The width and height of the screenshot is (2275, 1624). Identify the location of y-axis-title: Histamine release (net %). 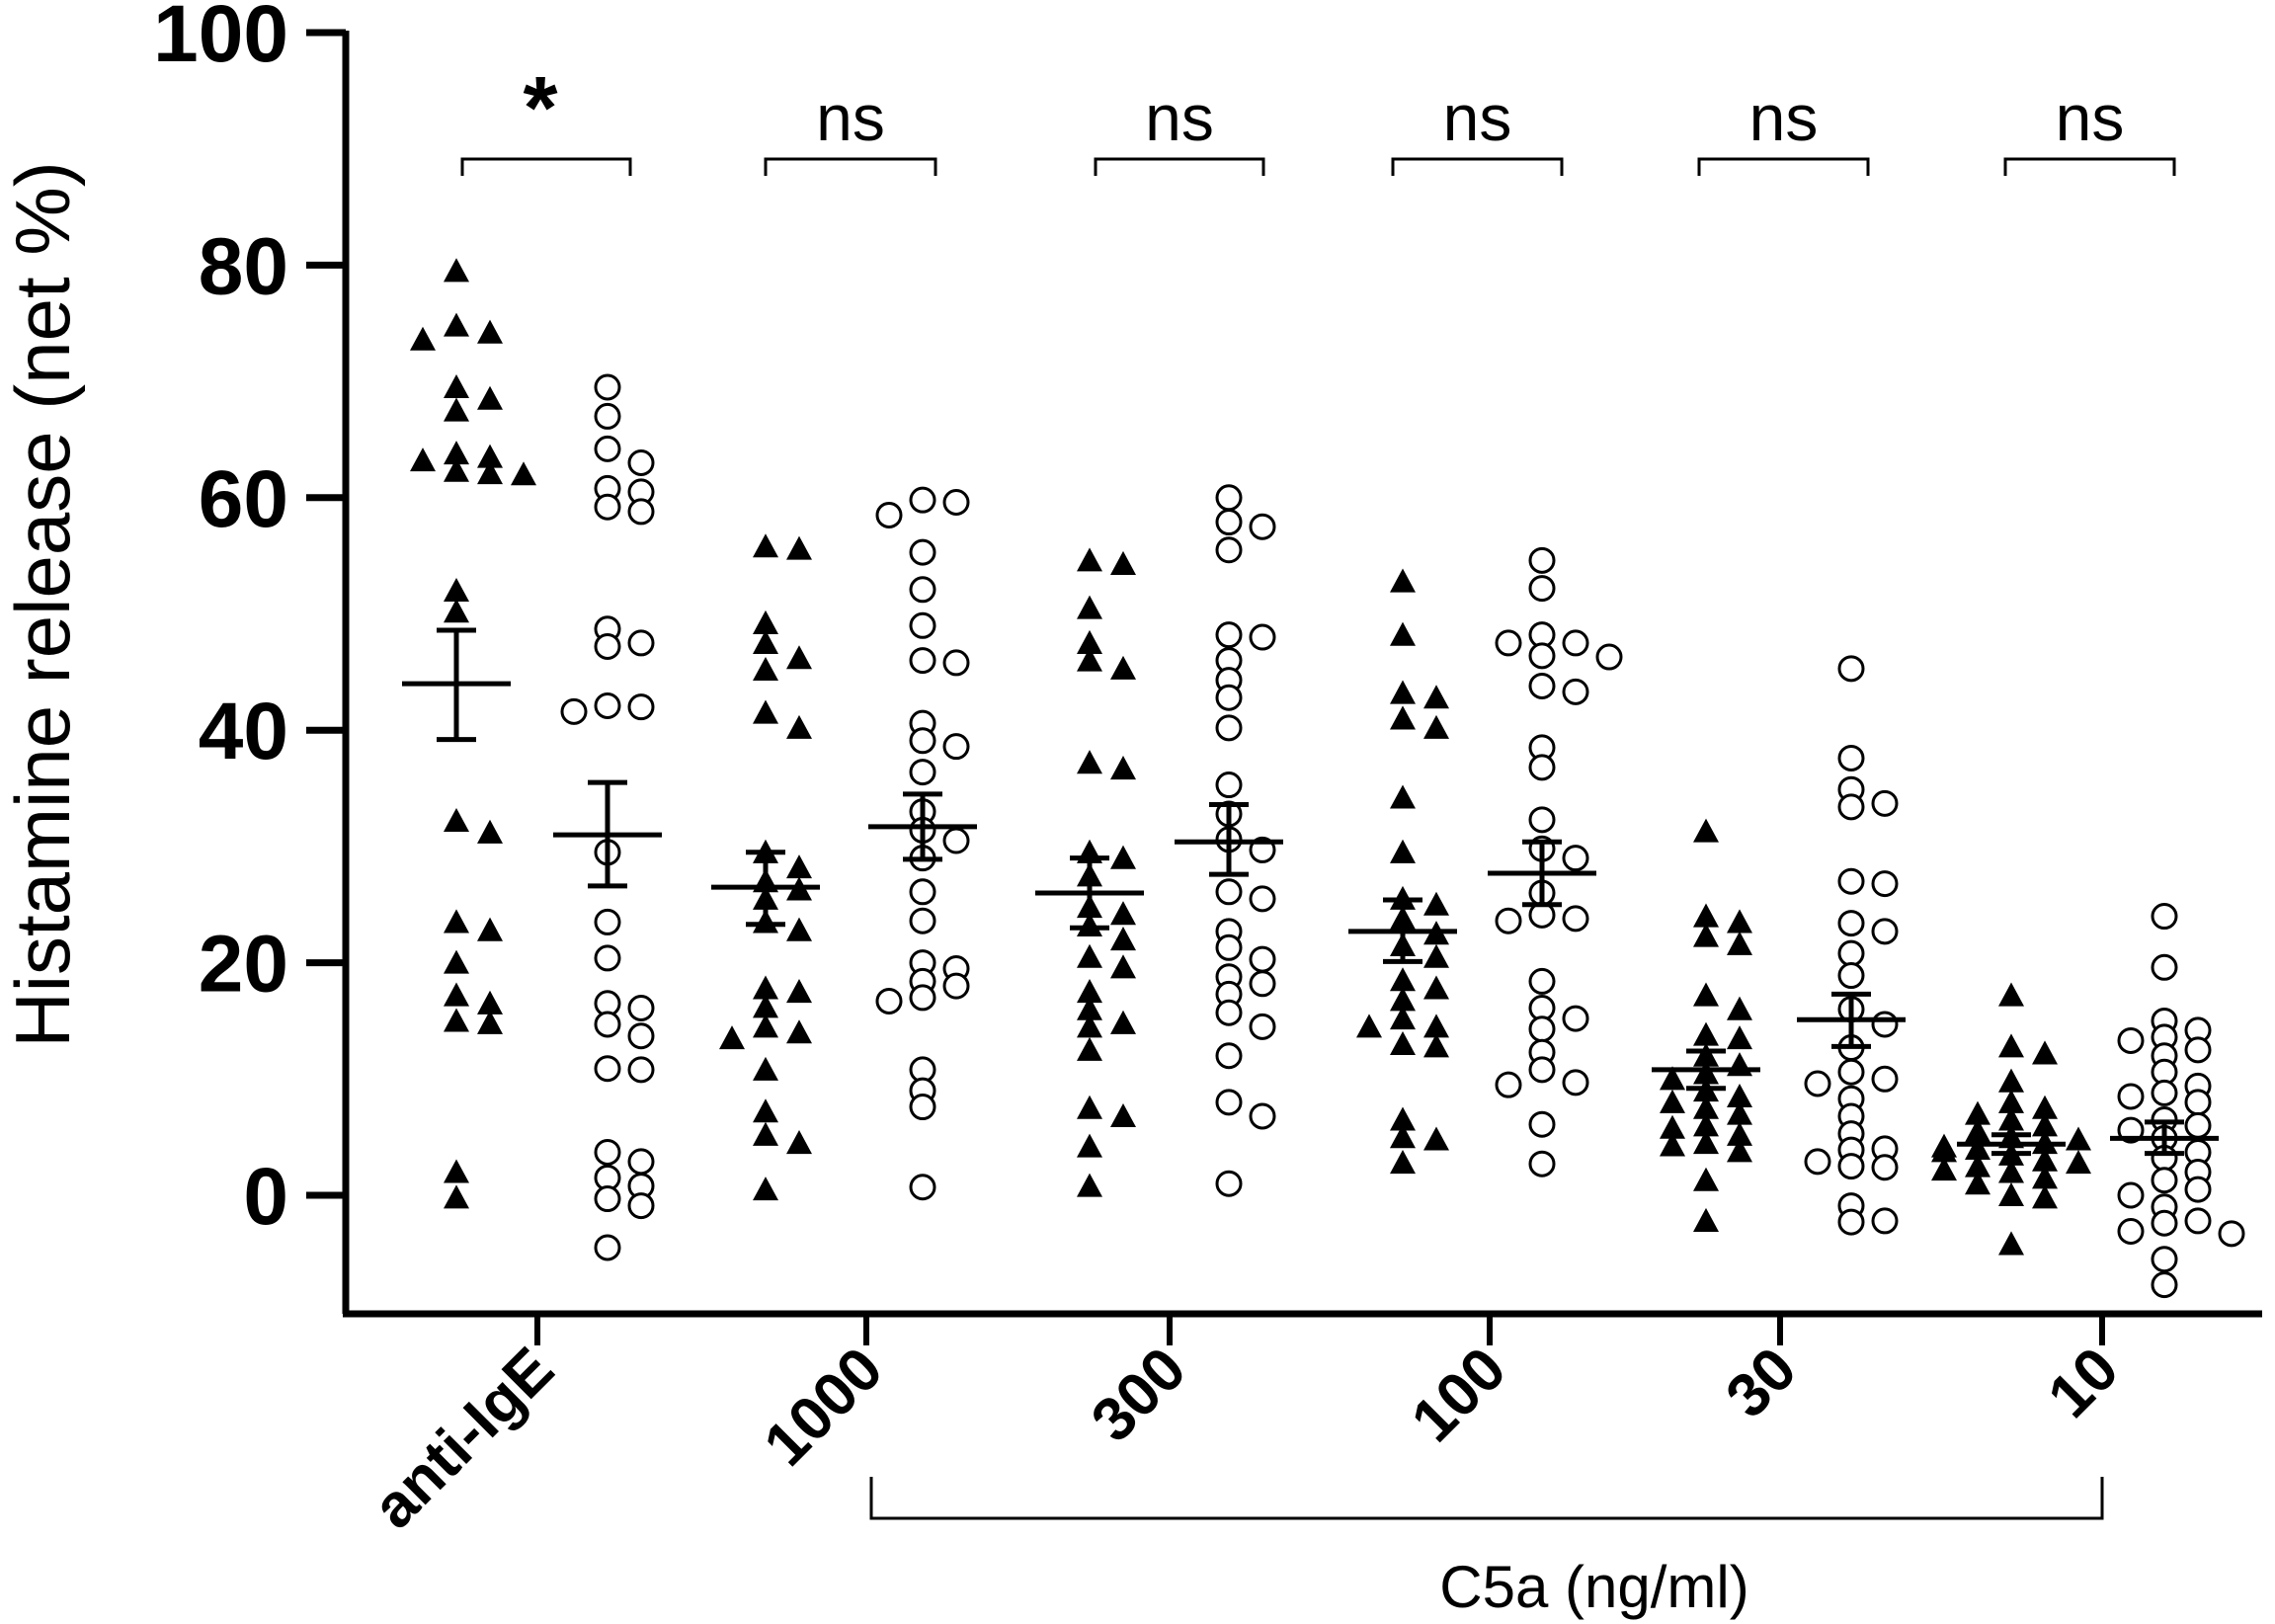
(43, 604).